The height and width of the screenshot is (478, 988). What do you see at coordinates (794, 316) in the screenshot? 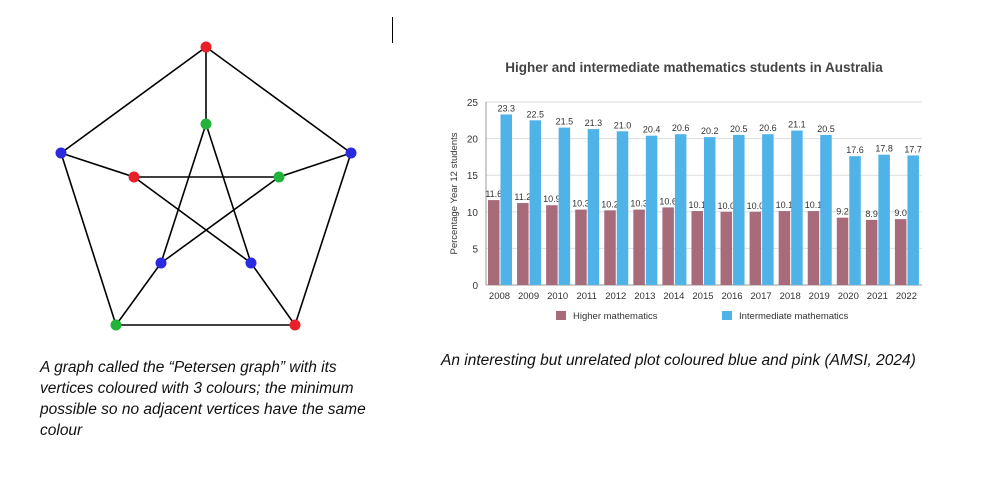
I see `legend-label: Intermediate mathematics` at bounding box center [794, 316].